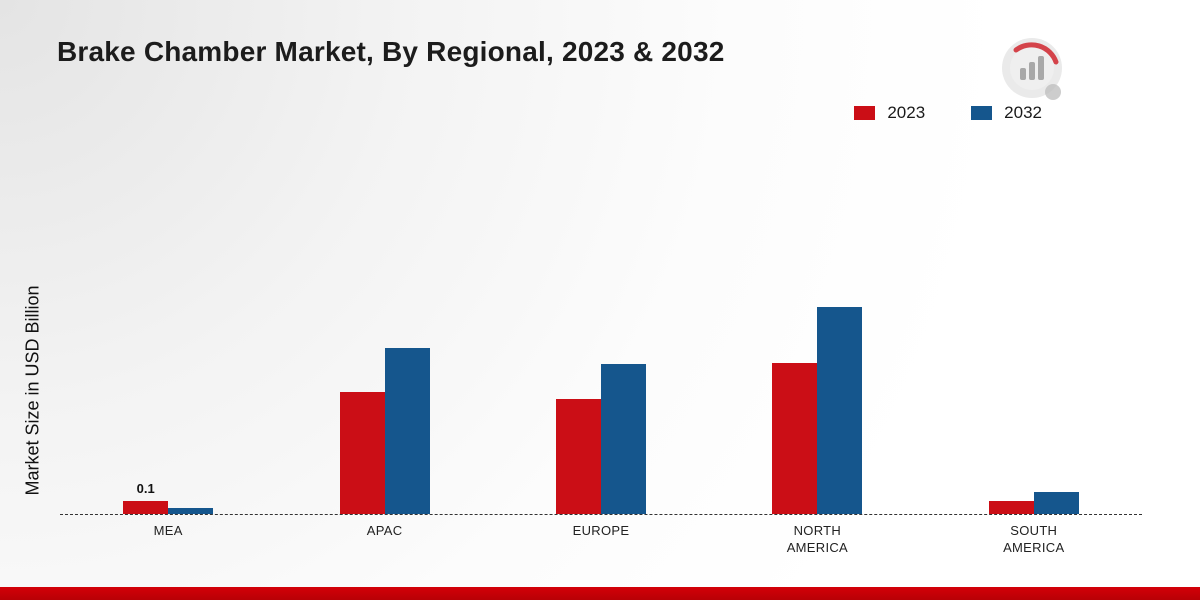 The width and height of the screenshot is (1200, 600). What do you see at coordinates (817, 539) in the screenshot?
I see `x-axis-label-north-america: NORTH AMERICA` at bounding box center [817, 539].